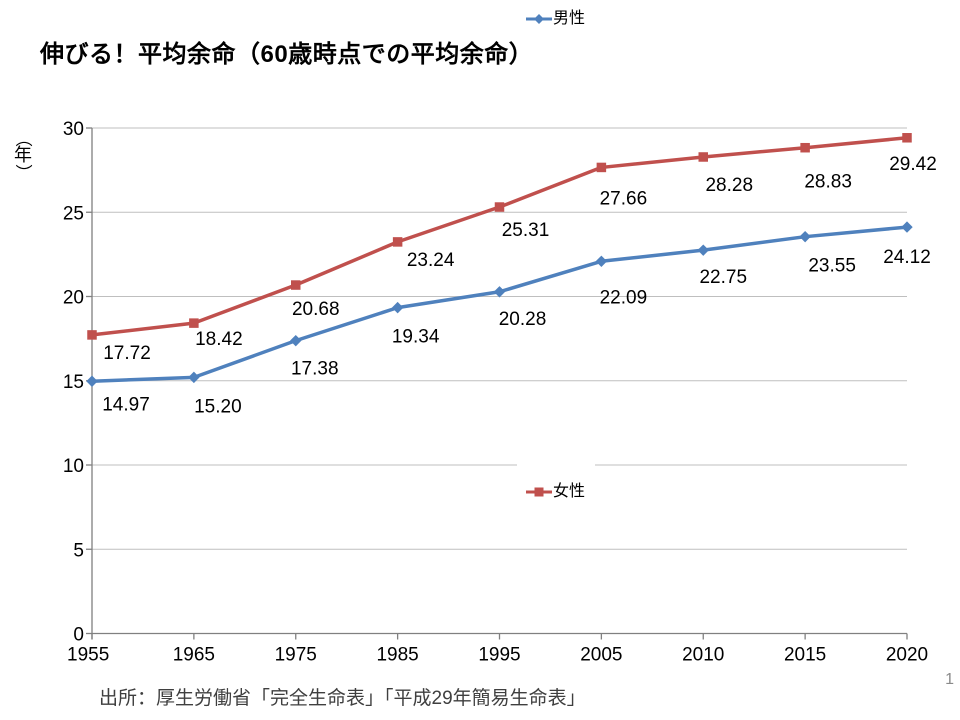 The width and height of the screenshot is (960, 720). What do you see at coordinates (296, 655) in the screenshot?
I see `svg-text: 1975` at bounding box center [296, 655].